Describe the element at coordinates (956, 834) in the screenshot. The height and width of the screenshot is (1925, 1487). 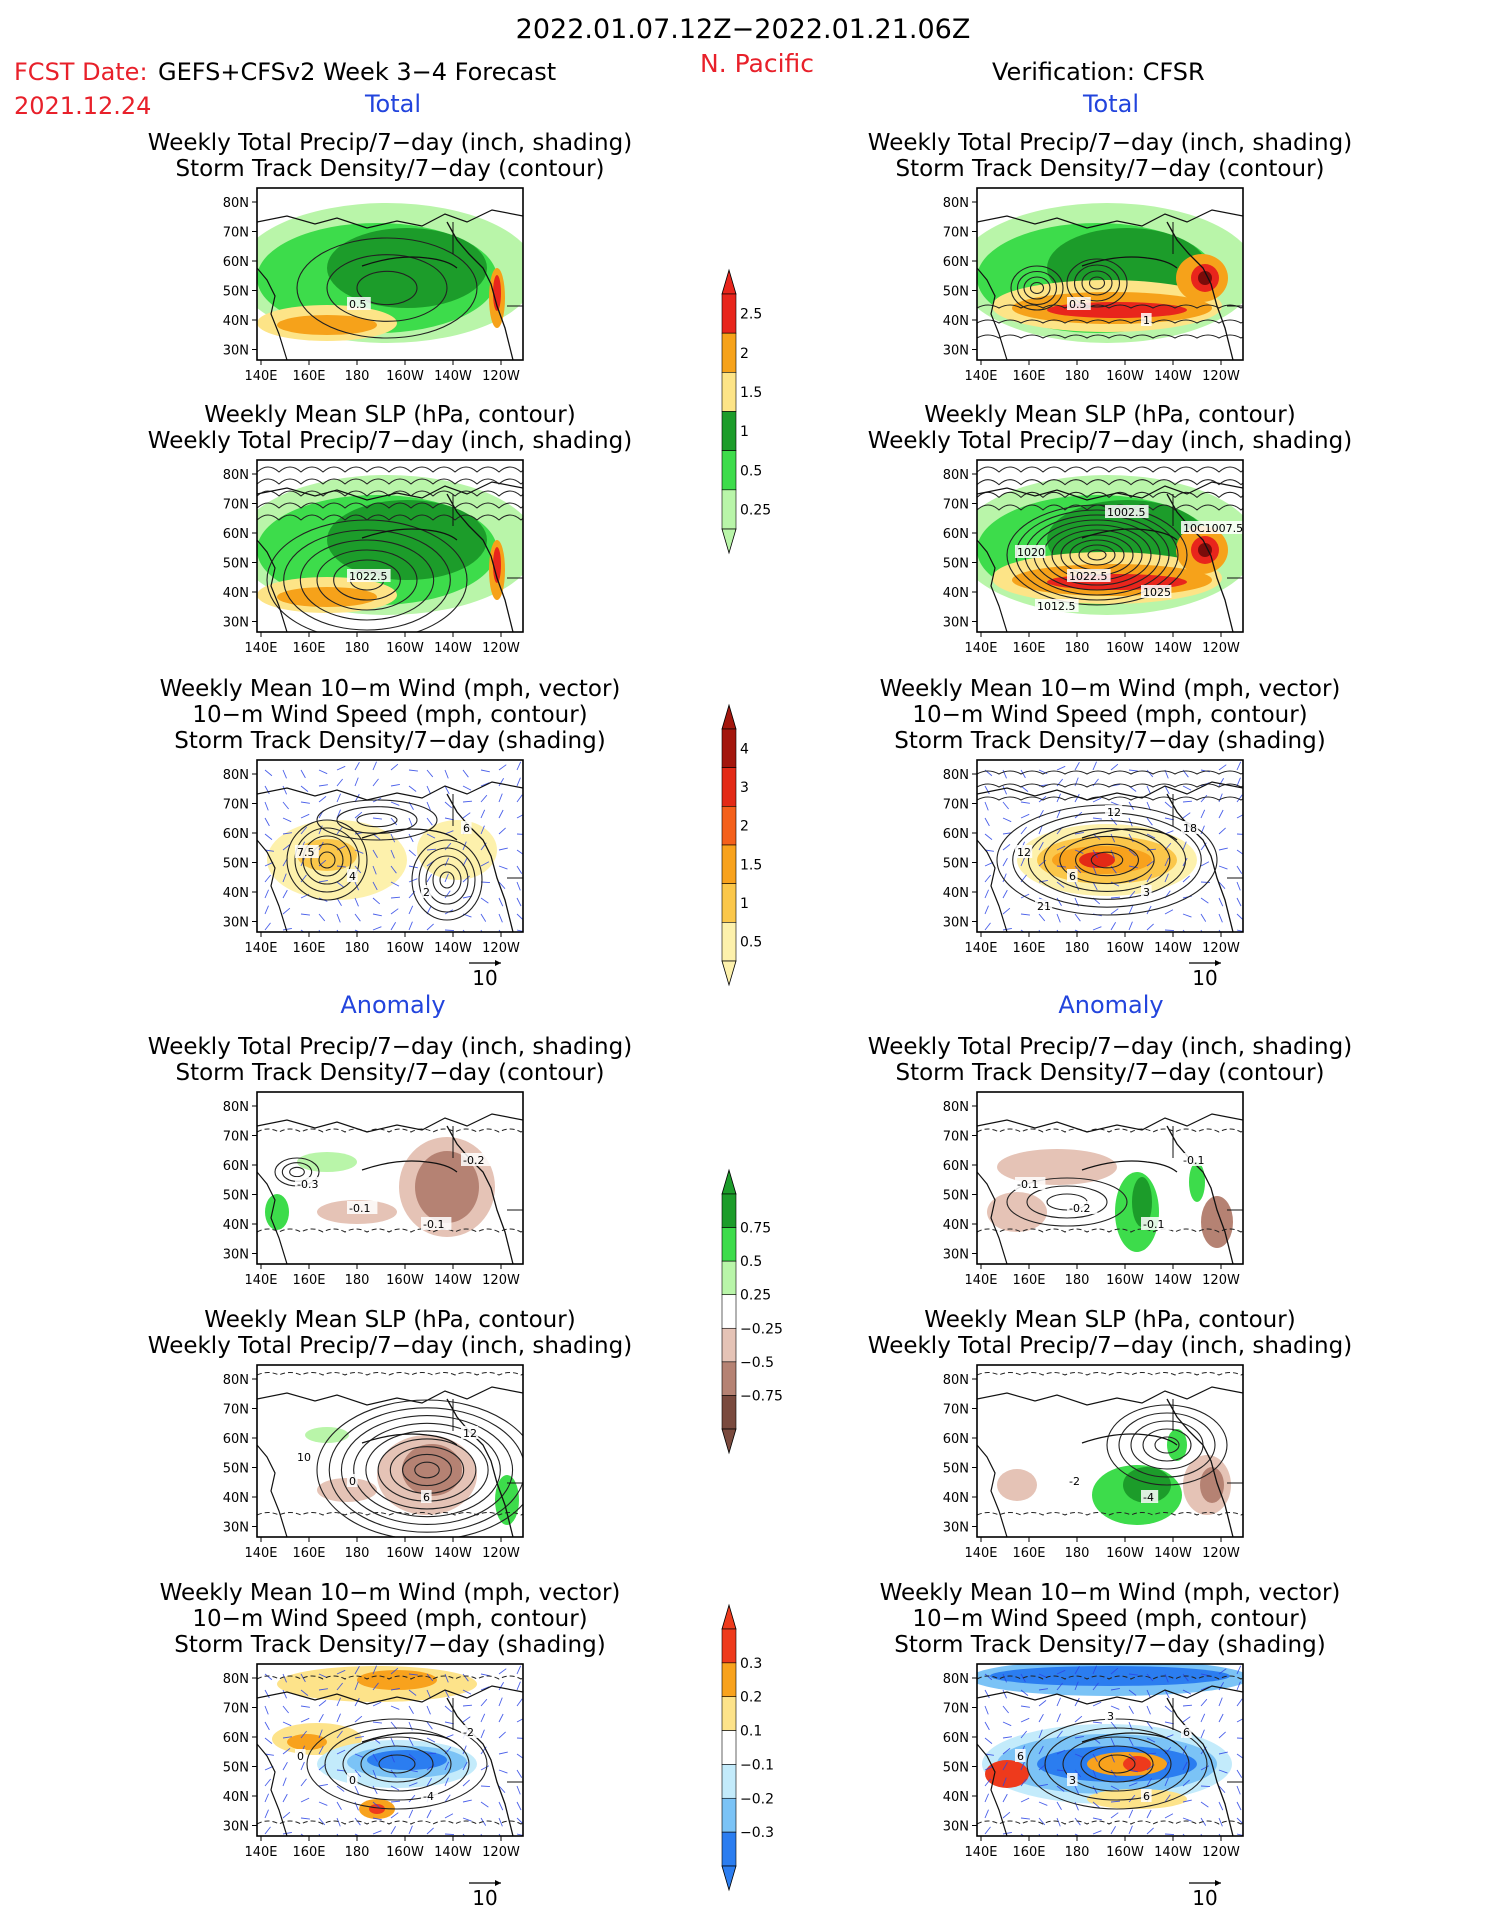
I see `lat-label: 60N` at that location.